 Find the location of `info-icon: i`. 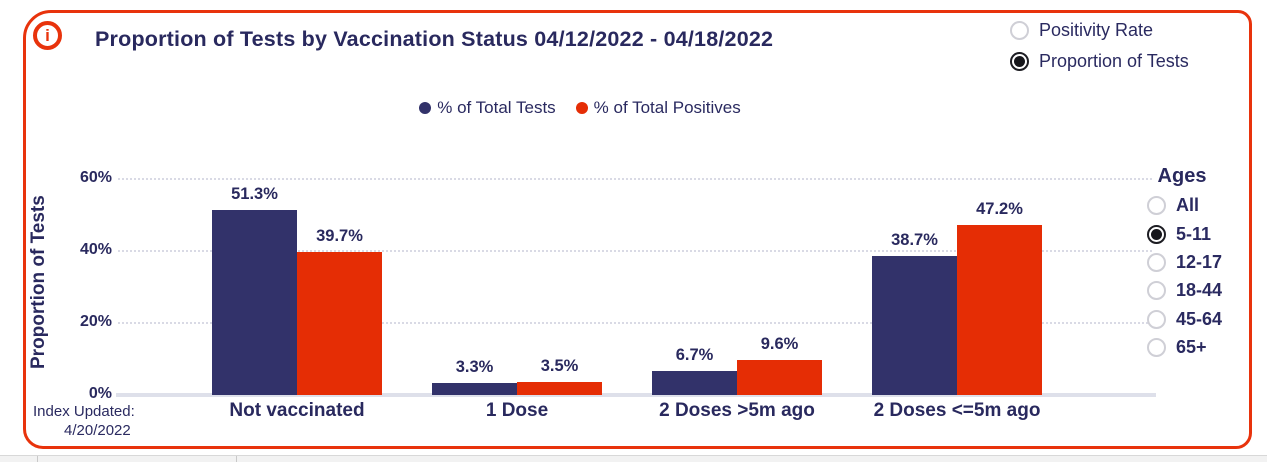

info-icon: i is located at coordinates (47, 35).